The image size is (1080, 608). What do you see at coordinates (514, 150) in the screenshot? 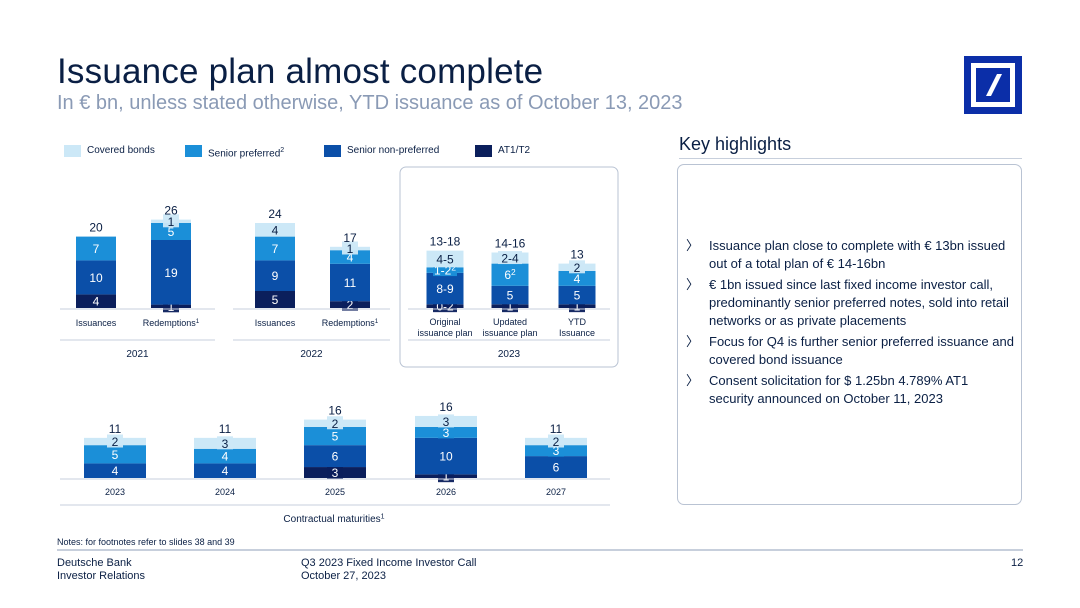
I see `legend-label: AT1/T2` at bounding box center [514, 150].